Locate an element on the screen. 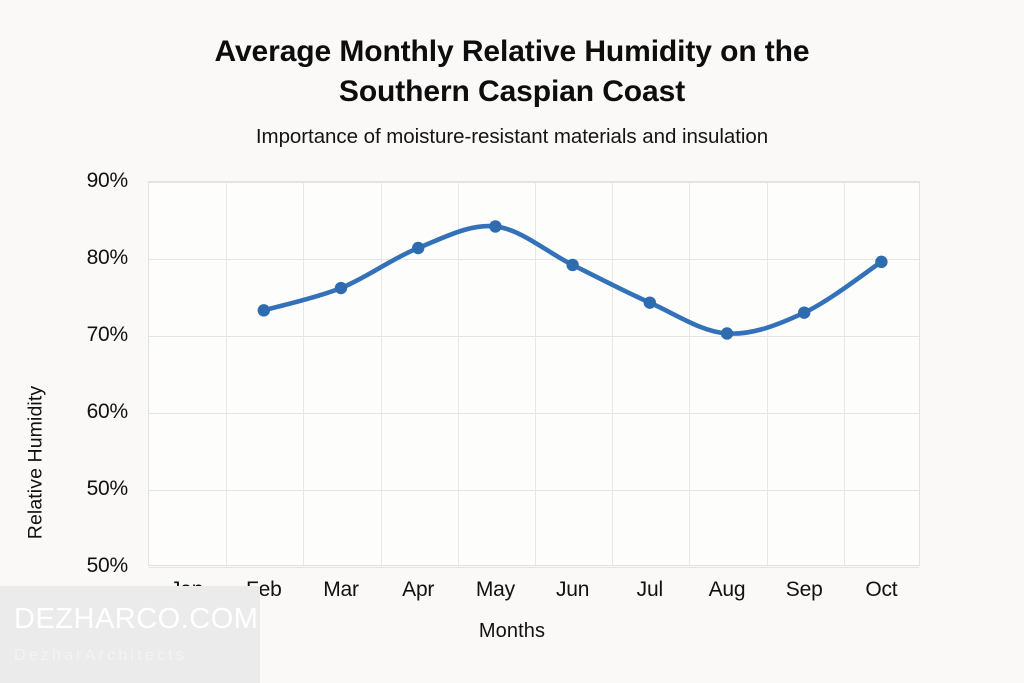 The width and height of the screenshot is (1024, 683). x-axis-title: Months is located at coordinates (512, 631).